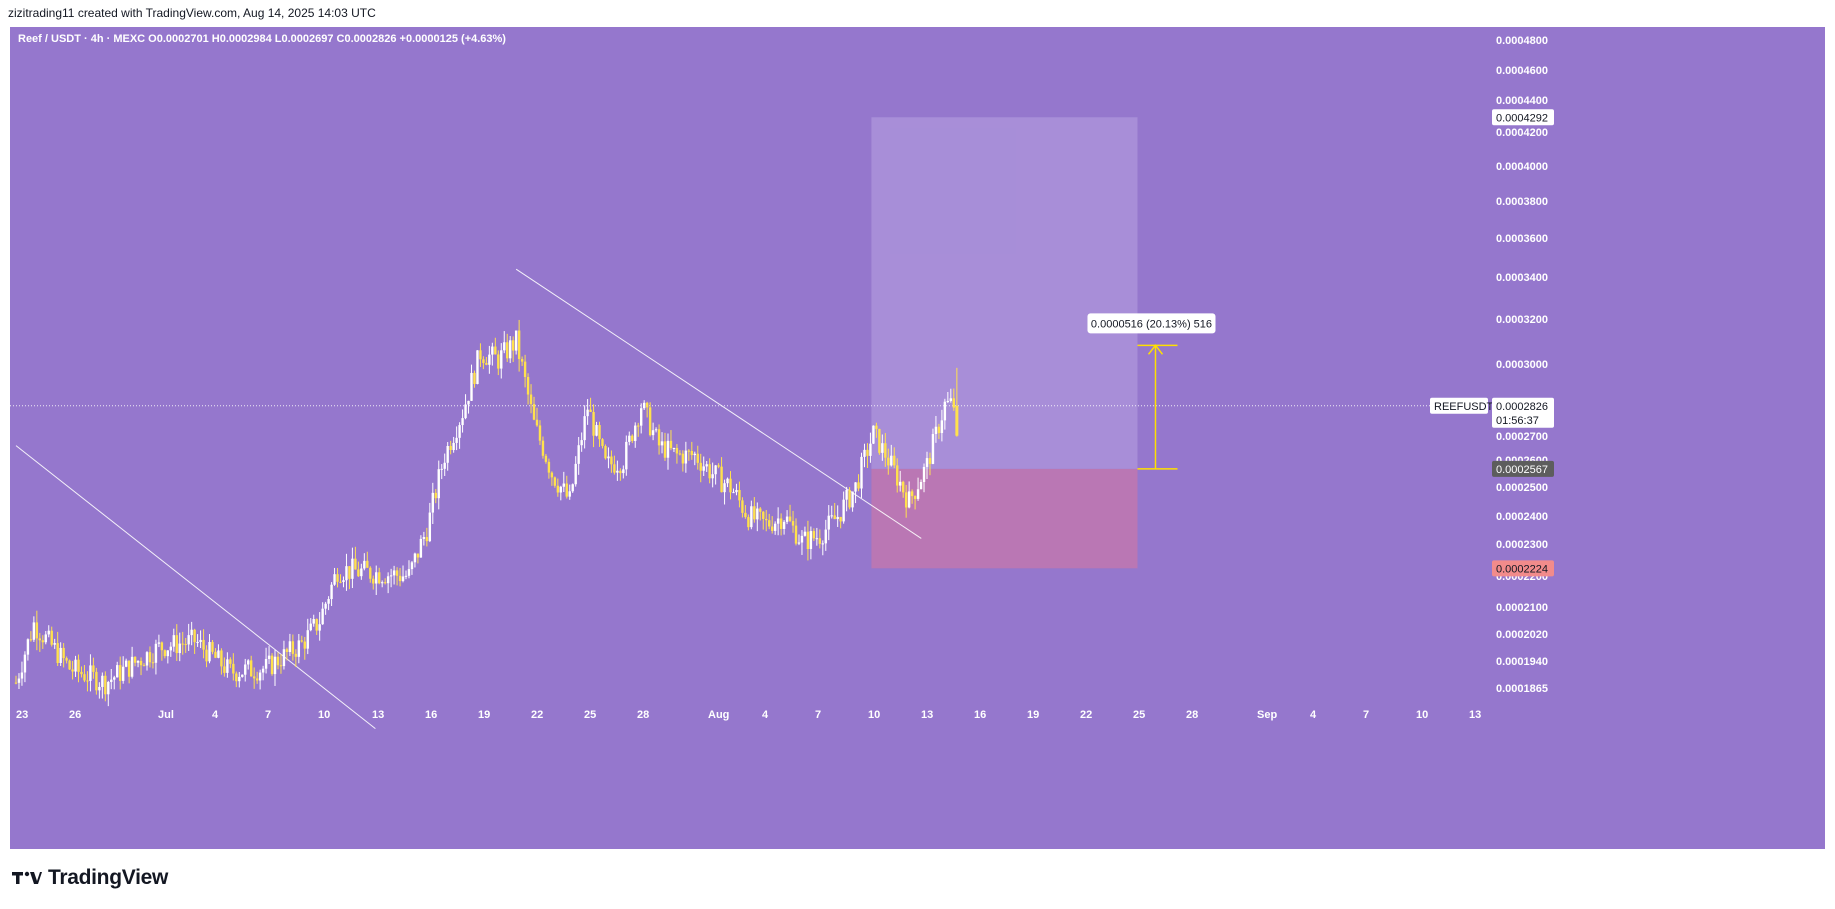 The image size is (1835, 909). Describe the element at coordinates (590, 715) in the screenshot. I see `time-axis-label: 25` at that location.